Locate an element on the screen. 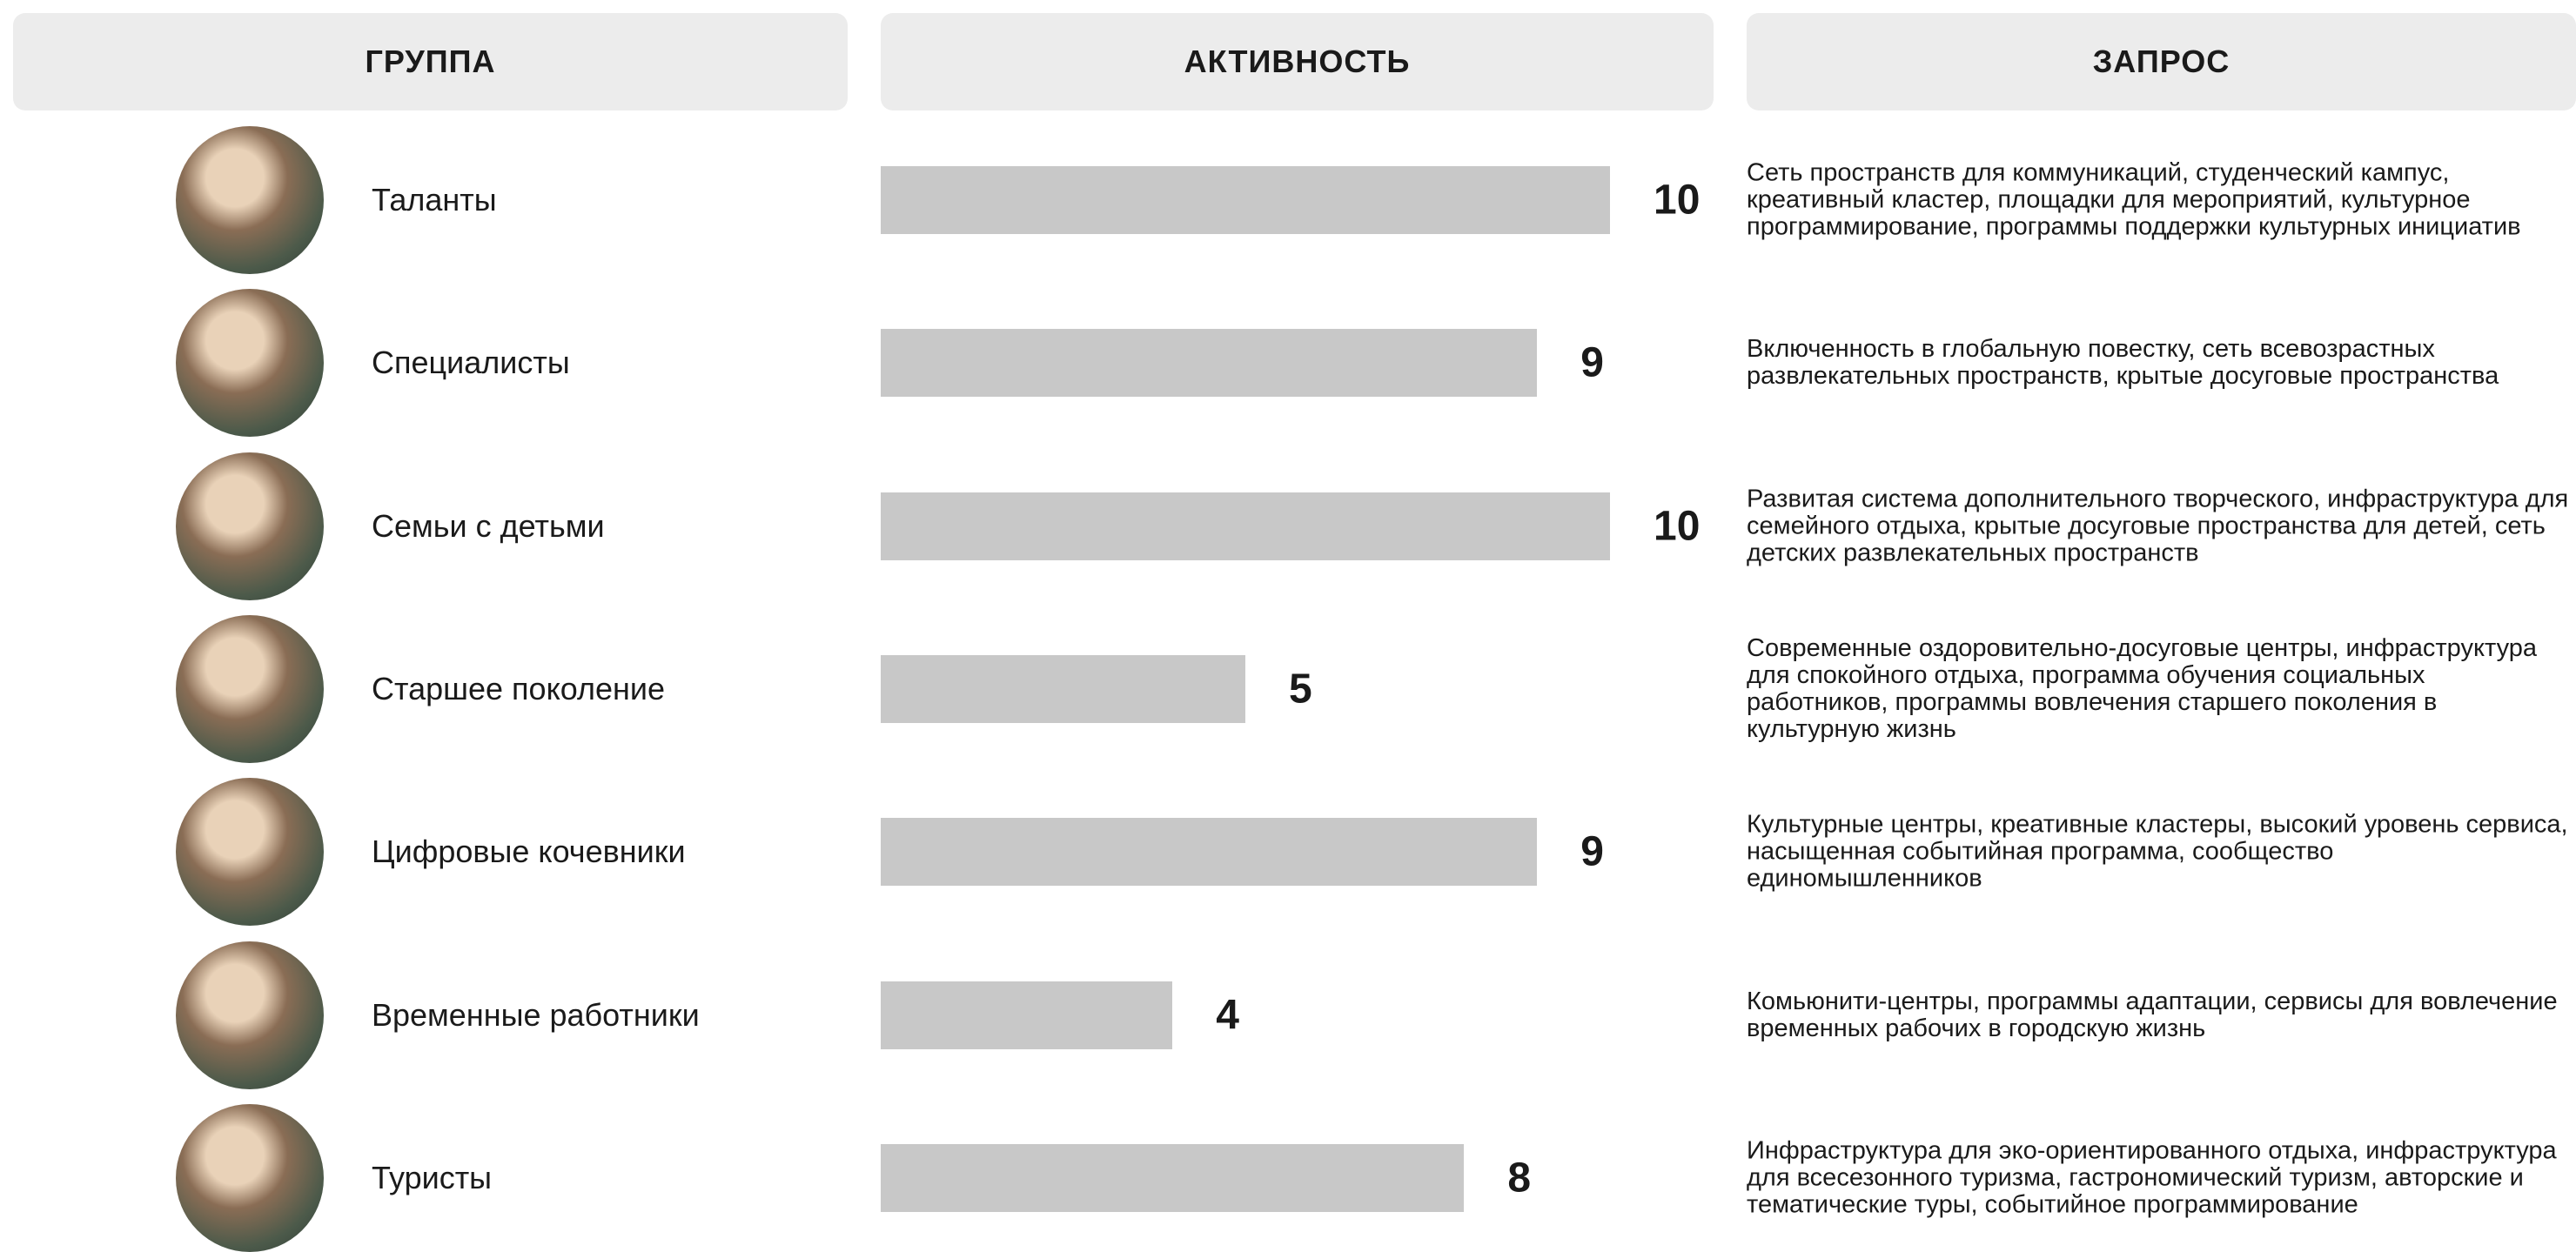  header-request: ЗАПРОС is located at coordinates (2161, 61).